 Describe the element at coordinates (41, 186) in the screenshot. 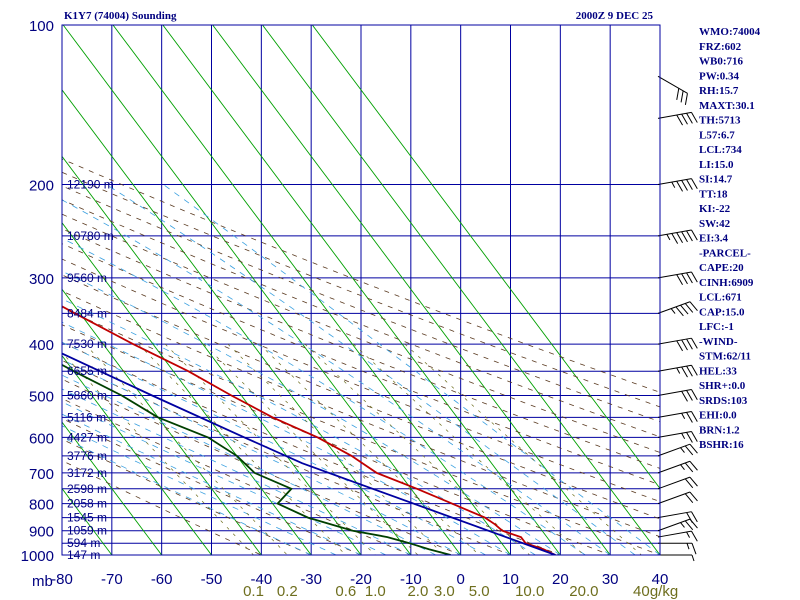

I see `pressure-tick-label: 200` at that location.